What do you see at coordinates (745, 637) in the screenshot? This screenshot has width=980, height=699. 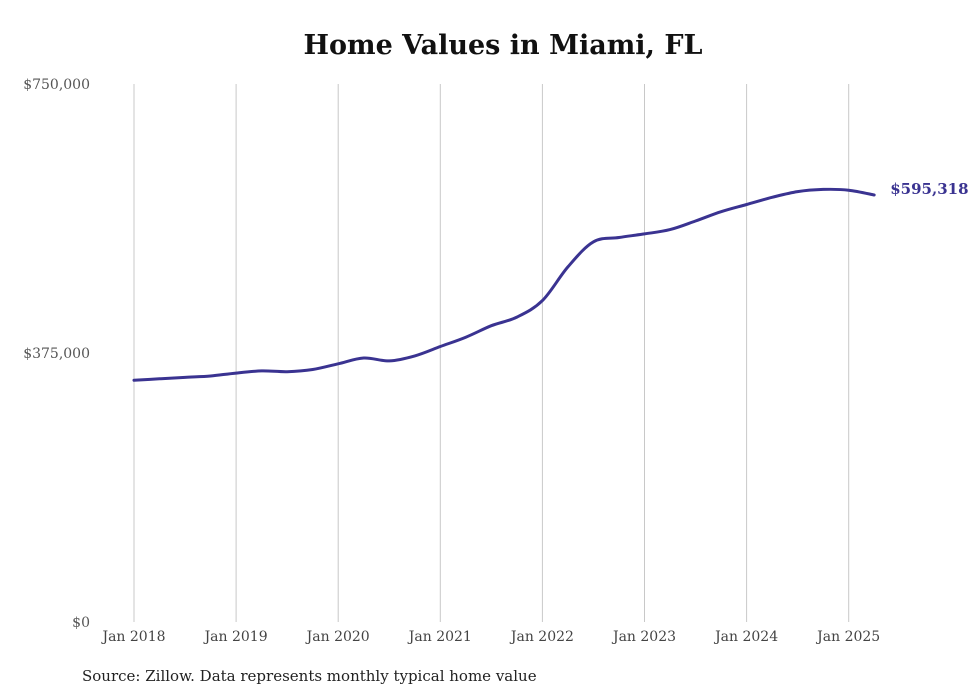 I see `x-tick-label: Jan 2024` at bounding box center [745, 637].